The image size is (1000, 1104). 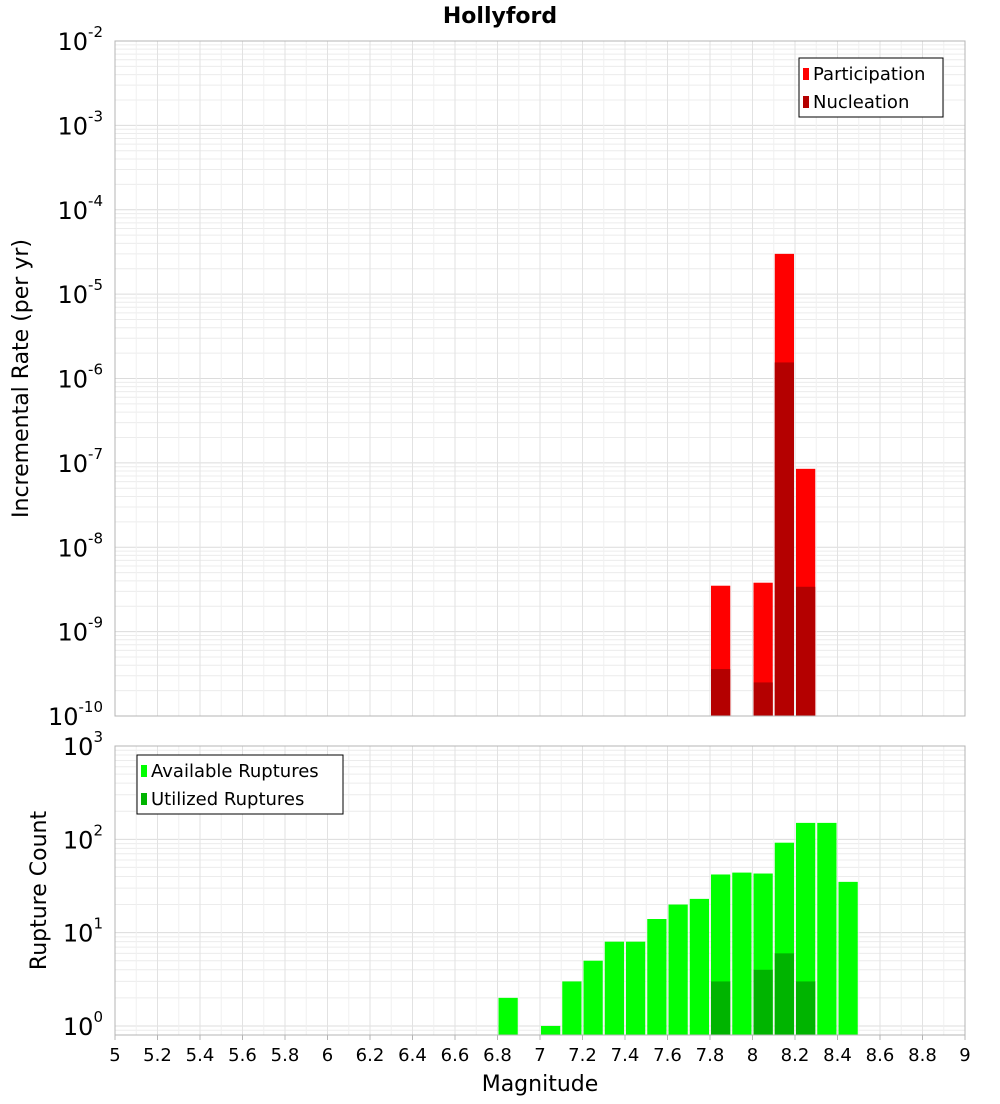 I want to click on y-tick-label: 10⁻⁵, so click(x=80, y=292).